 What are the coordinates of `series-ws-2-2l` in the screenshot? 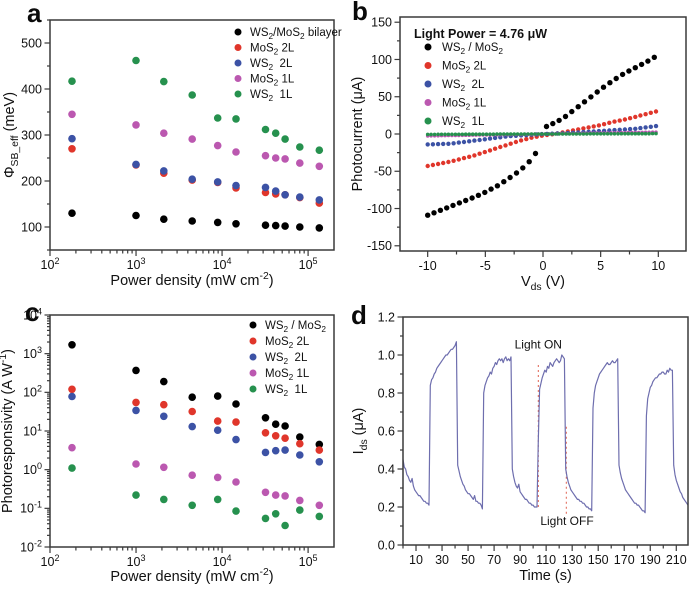 It's located at (196, 429).